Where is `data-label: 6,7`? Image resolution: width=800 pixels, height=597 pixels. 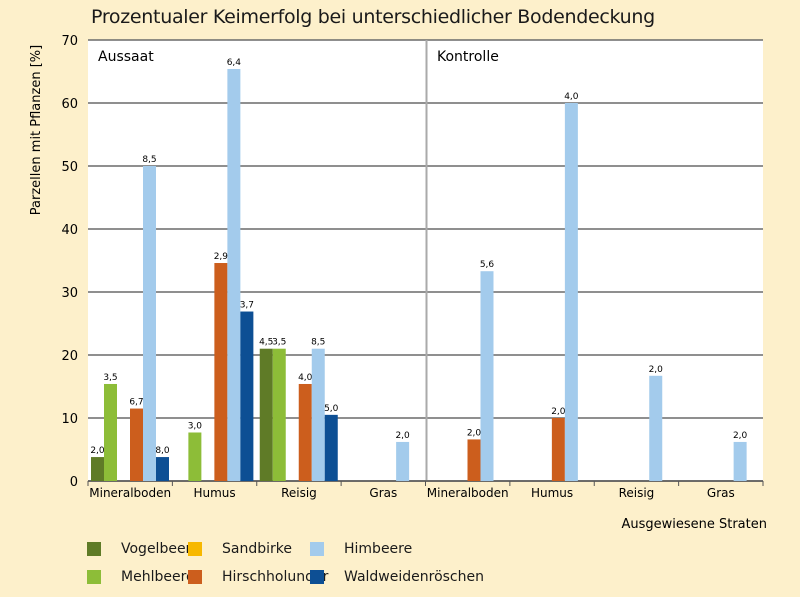
data-label: 6,7 is located at coordinates (136, 403).